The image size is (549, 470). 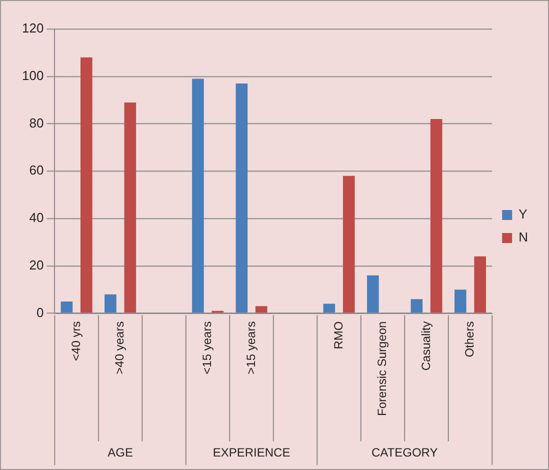 What do you see at coordinates (207, 347) in the screenshot?
I see `x-tick-label: <15 years` at bounding box center [207, 347].